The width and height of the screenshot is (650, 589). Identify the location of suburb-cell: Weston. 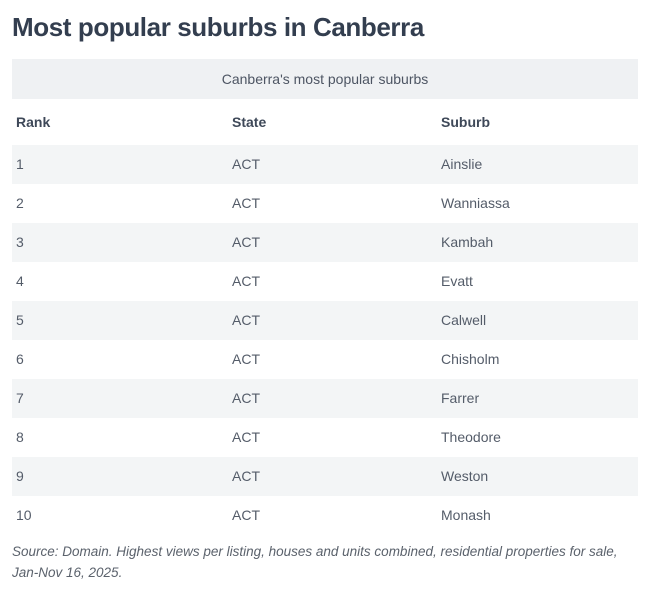
(465, 476).